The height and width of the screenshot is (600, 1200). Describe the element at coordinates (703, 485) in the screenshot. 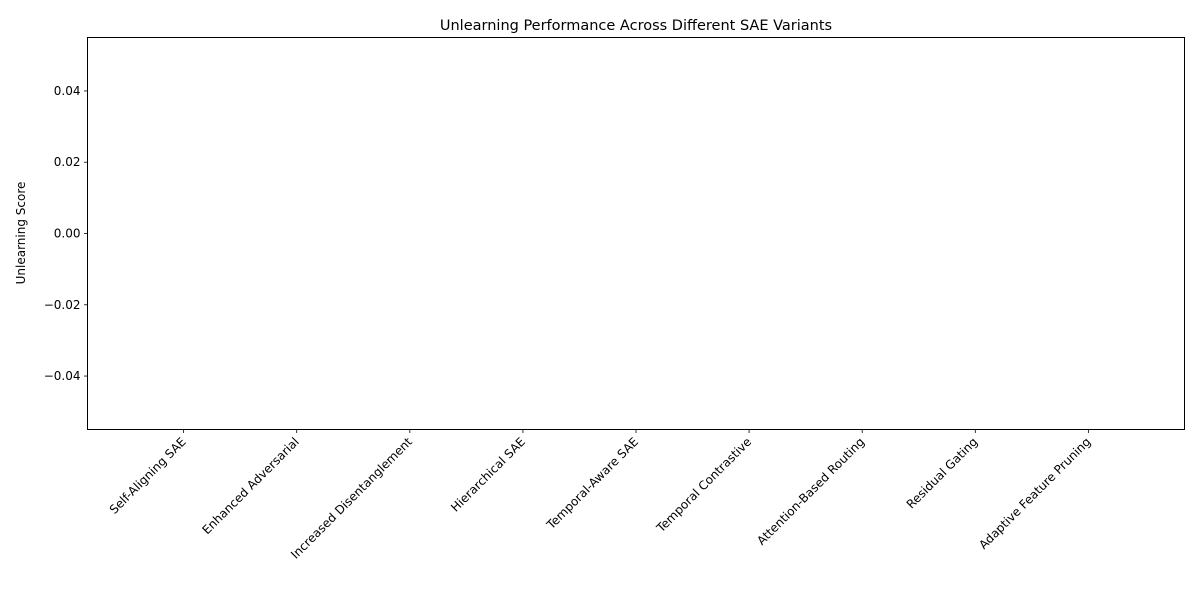

I see `x-tick-label: Temporal Contrastive` at that location.